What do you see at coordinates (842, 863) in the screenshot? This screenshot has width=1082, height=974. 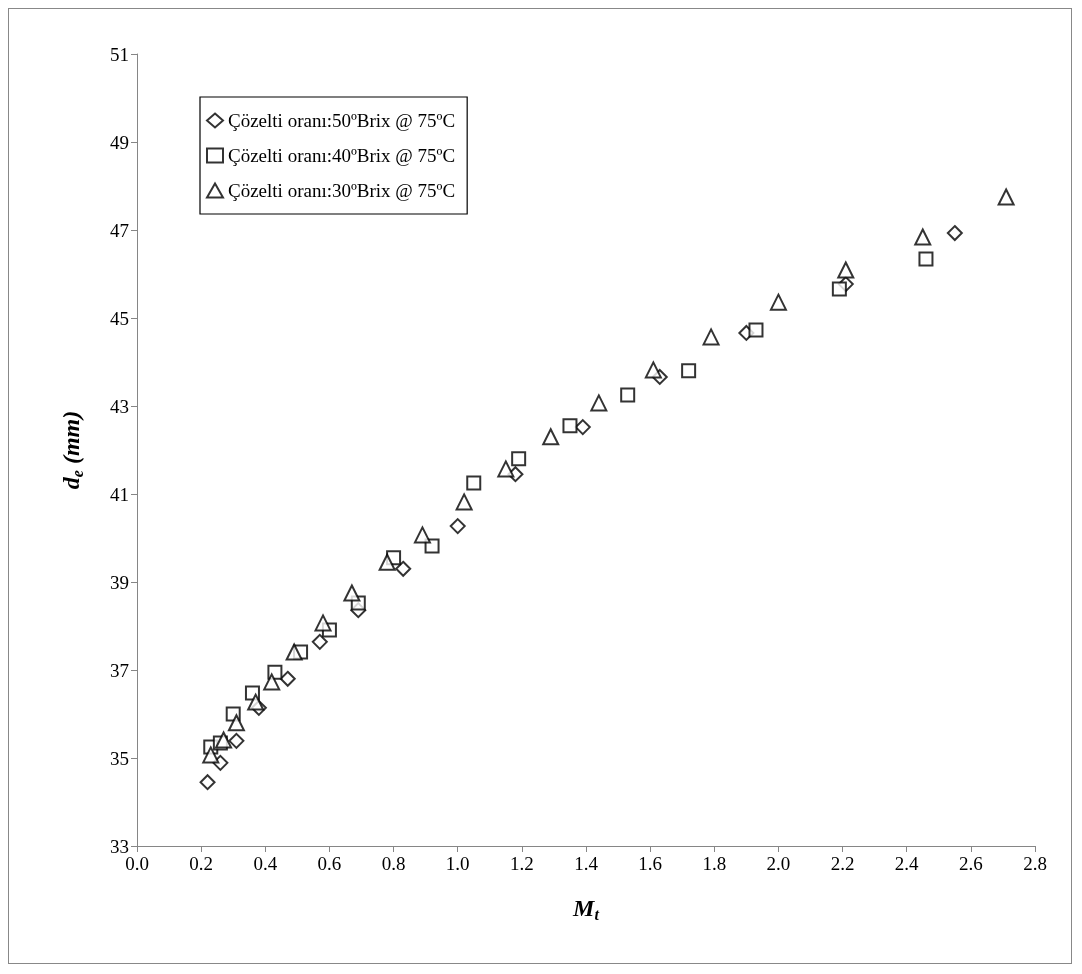 I see `x-tick-label: 2.2` at bounding box center [842, 863].